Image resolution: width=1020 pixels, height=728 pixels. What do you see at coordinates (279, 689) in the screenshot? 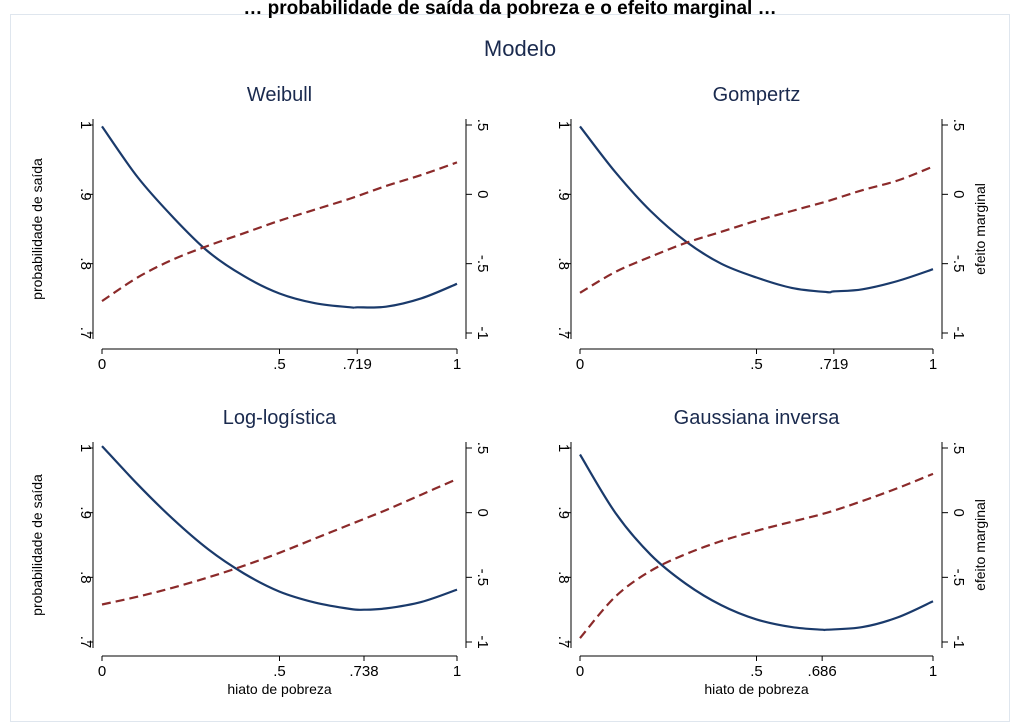
I see `panel-3-xlabel: hiato de pobreza` at bounding box center [279, 689].